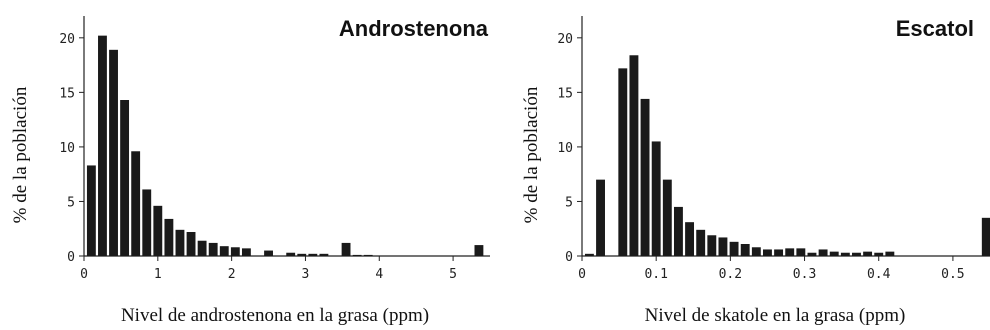 Image resolution: width=990 pixels, height=330 pixels. What do you see at coordinates (232, 274) in the screenshot?
I see `androstenona-x-tick-label: 2` at bounding box center [232, 274].